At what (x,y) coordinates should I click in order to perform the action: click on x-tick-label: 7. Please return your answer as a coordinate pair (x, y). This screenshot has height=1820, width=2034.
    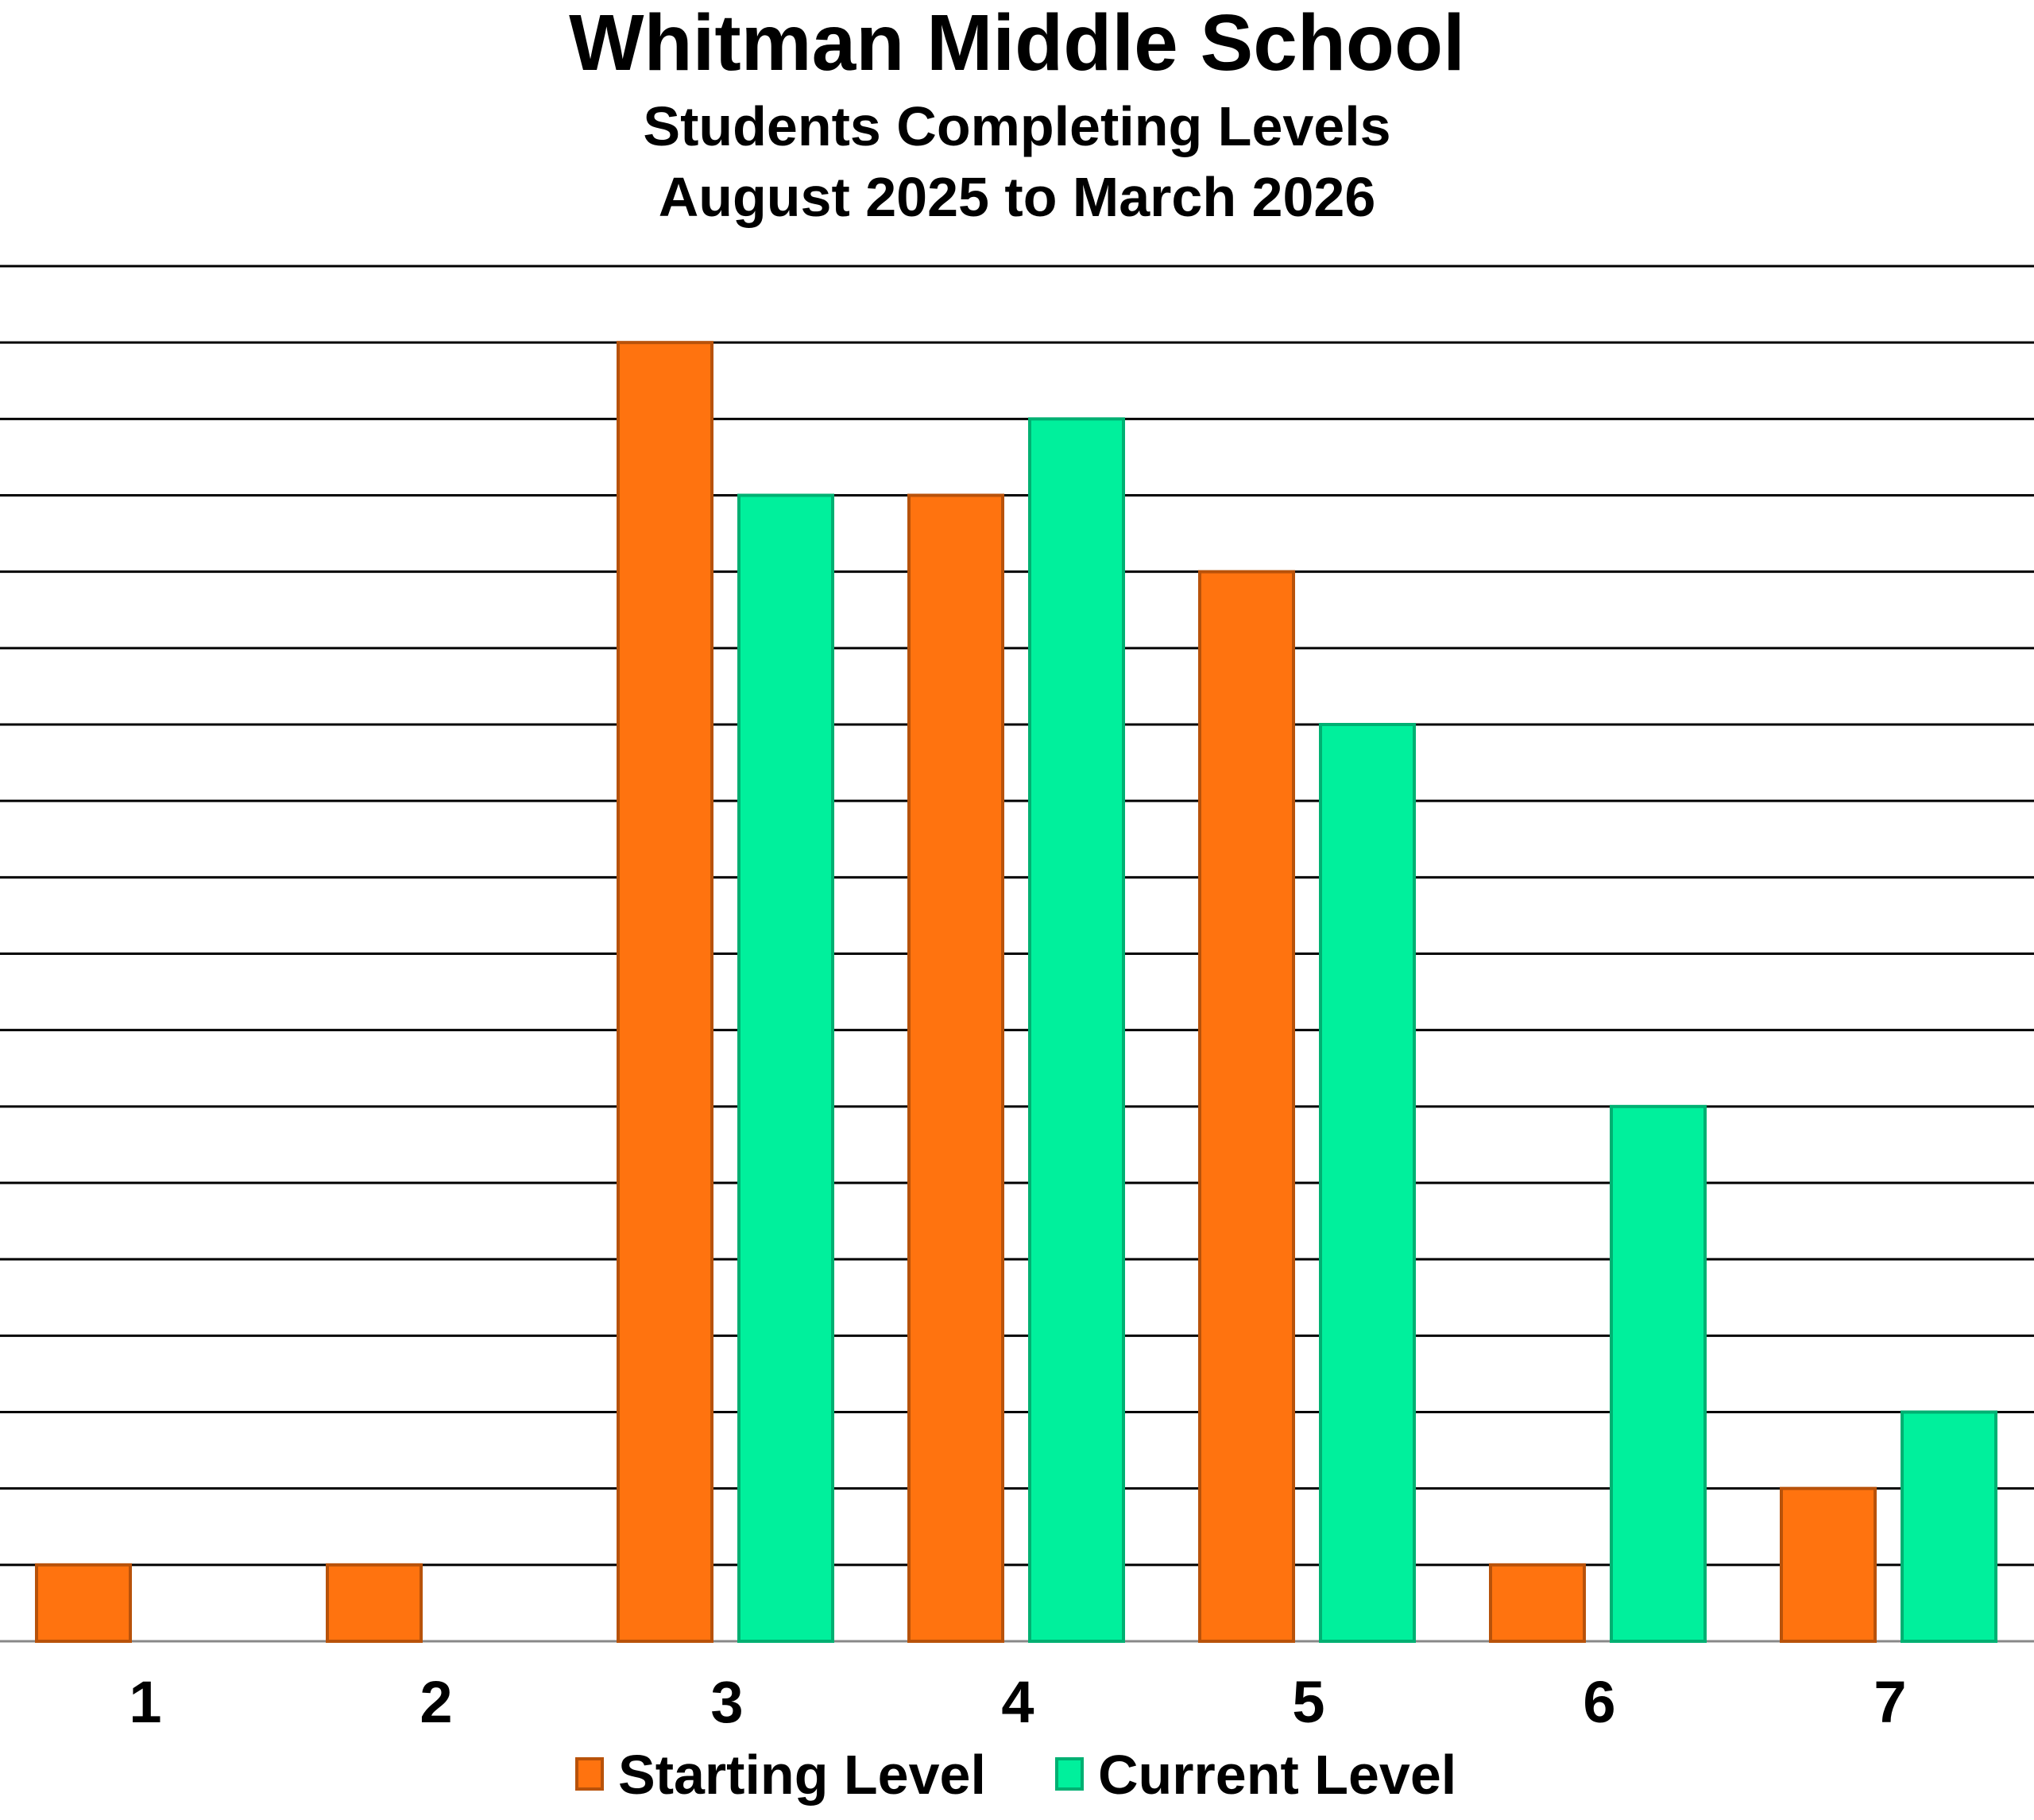
    Looking at the image, I should click on (1890, 1702).